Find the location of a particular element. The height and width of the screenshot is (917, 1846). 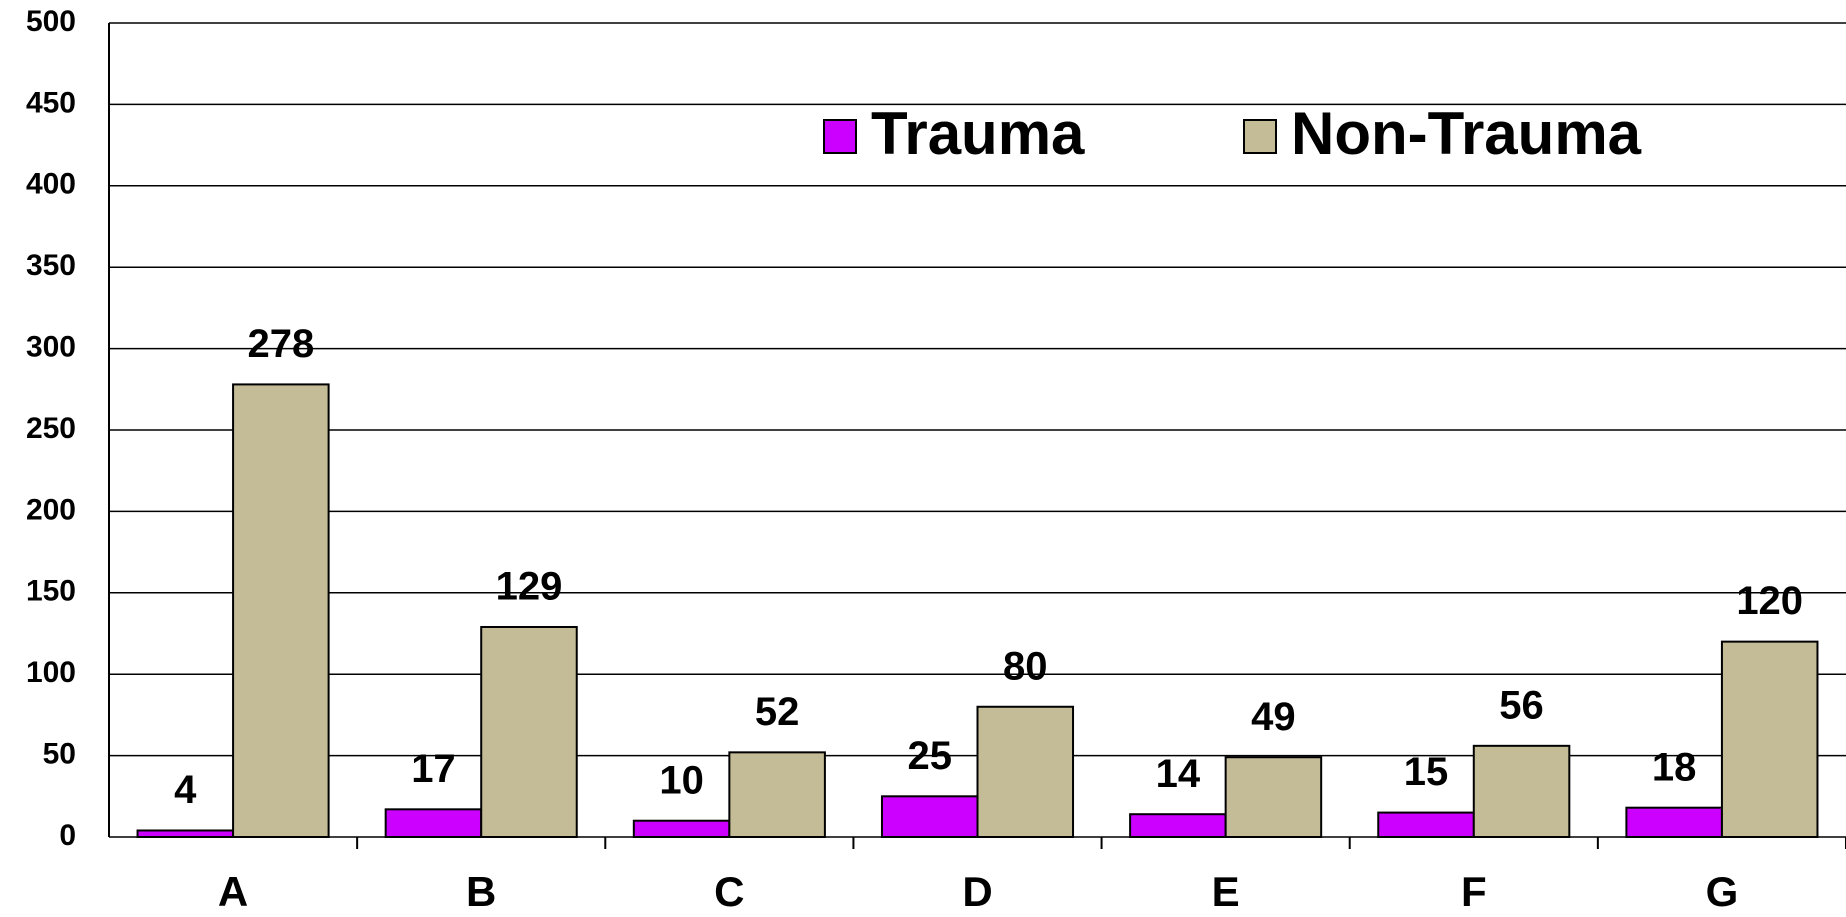

x-tick-label: A is located at coordinates (233, 890).